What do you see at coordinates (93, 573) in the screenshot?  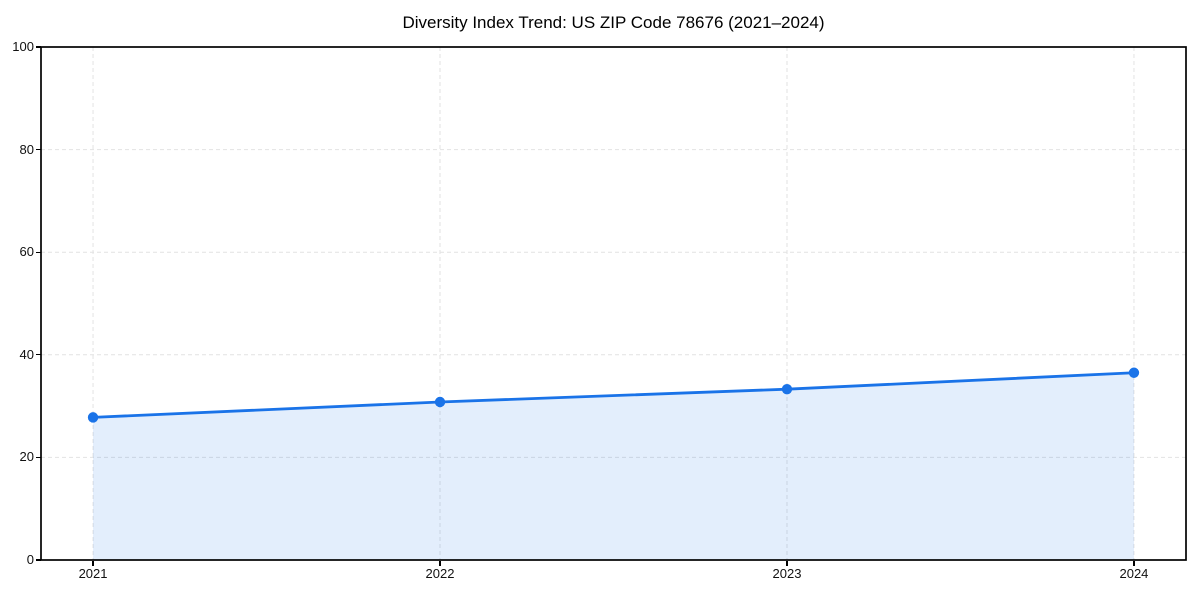 I see `x-tick-label: 2021` at bounding box center [93, 573].